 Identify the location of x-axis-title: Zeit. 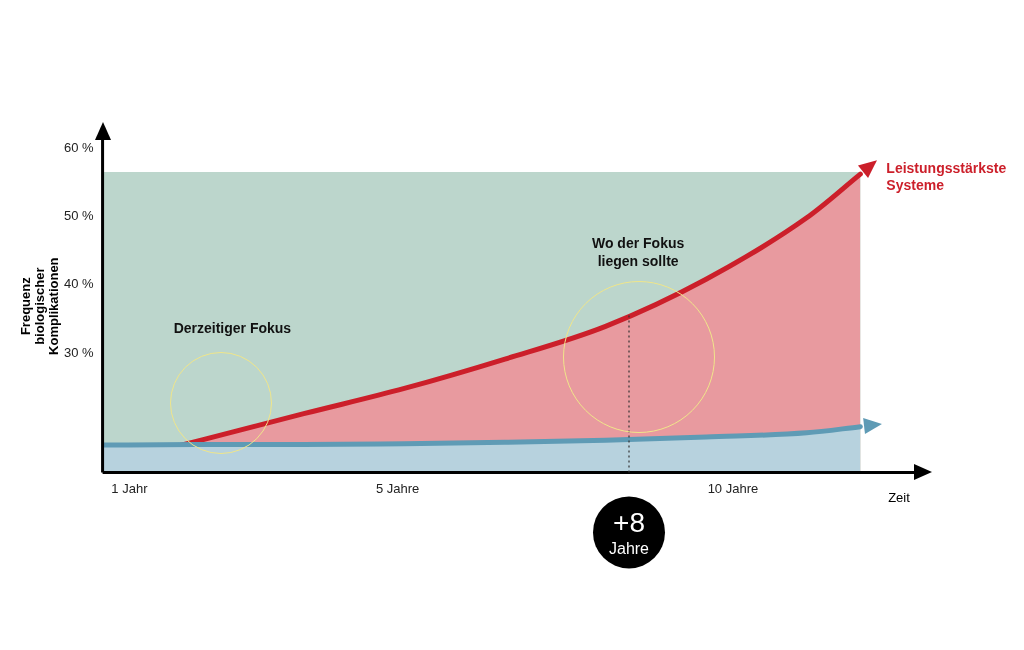
(899, 498).